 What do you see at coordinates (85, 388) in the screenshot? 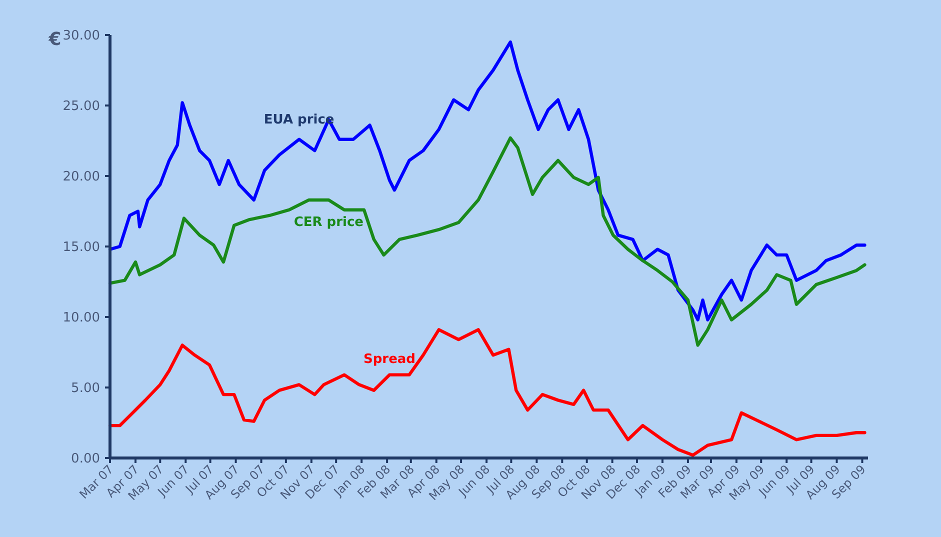
I see `y-tick-label: 5.00` at bounding box center [85, 388].